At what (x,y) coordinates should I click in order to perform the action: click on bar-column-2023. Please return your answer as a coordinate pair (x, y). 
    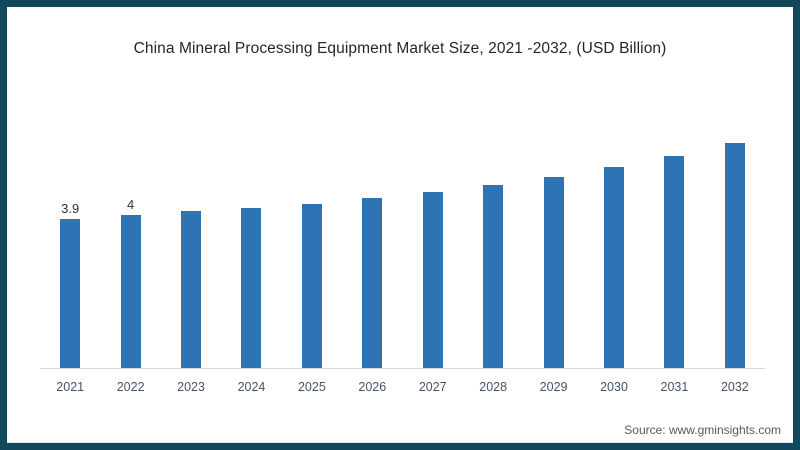
    Looking at the image, I should click on (191, 289).